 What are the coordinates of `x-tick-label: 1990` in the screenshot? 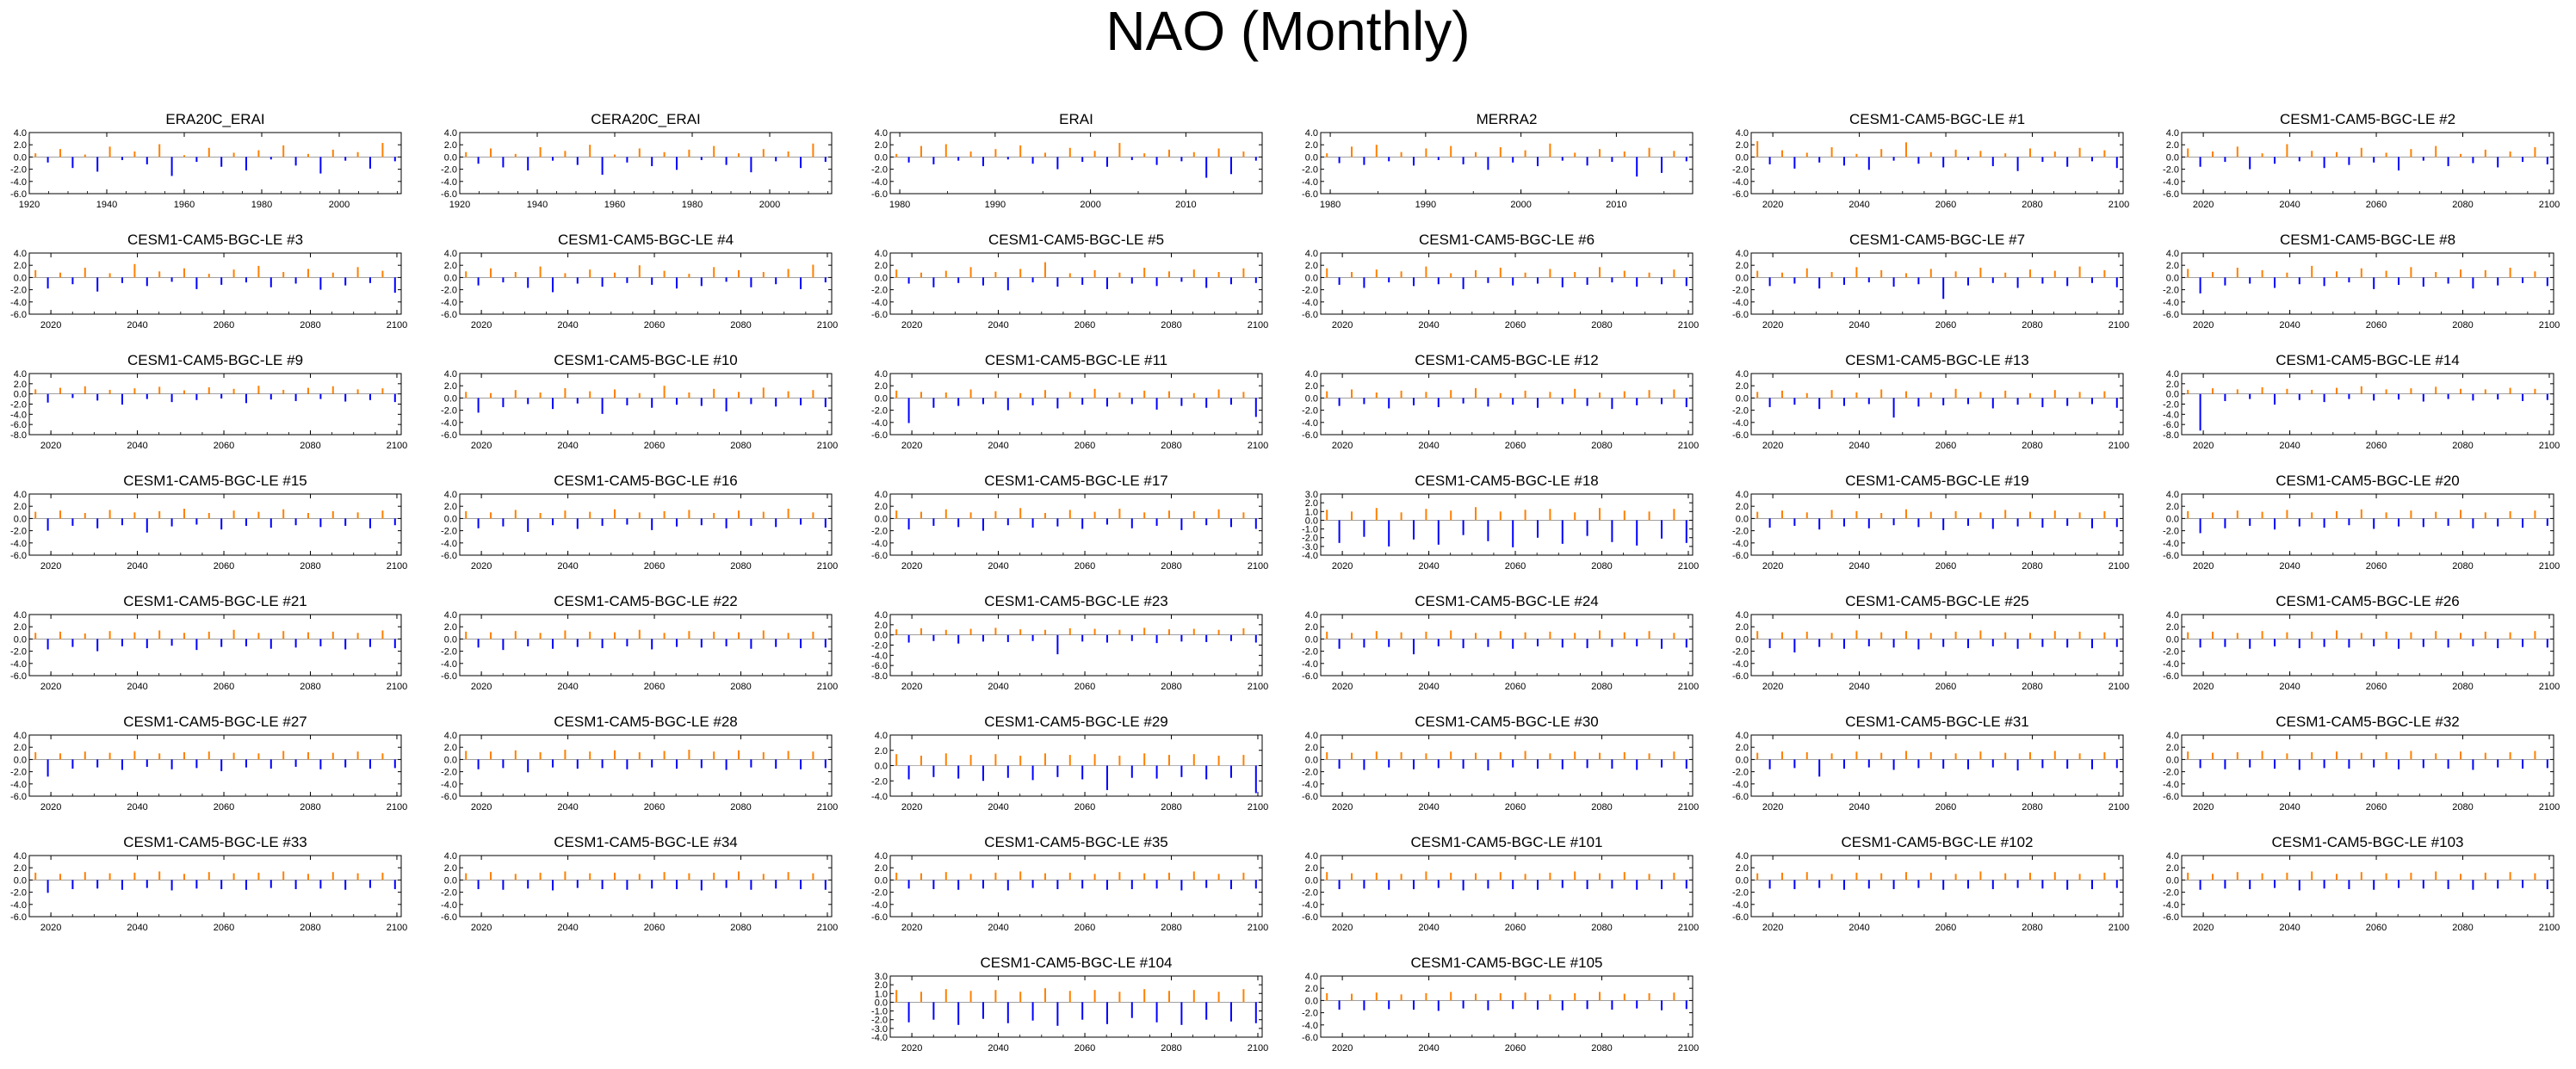 It's located at (1425, 205).